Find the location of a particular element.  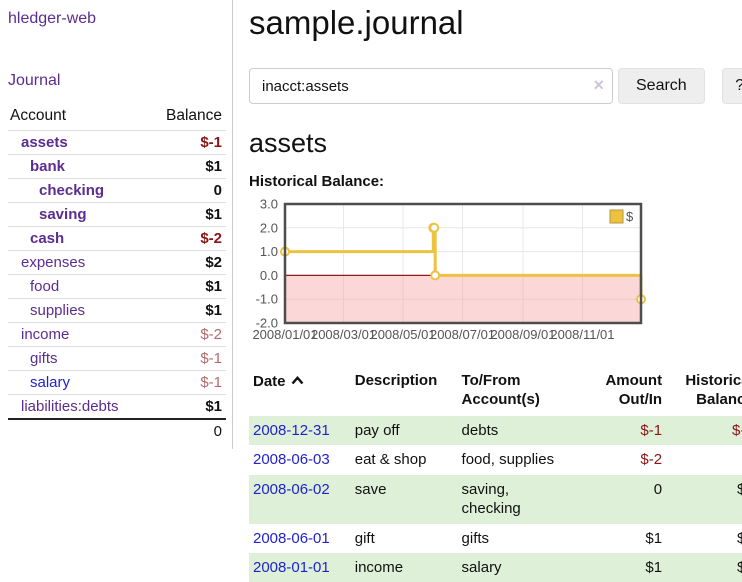

transaction-accounts: food, supplies is located at coordinates (508, 459).